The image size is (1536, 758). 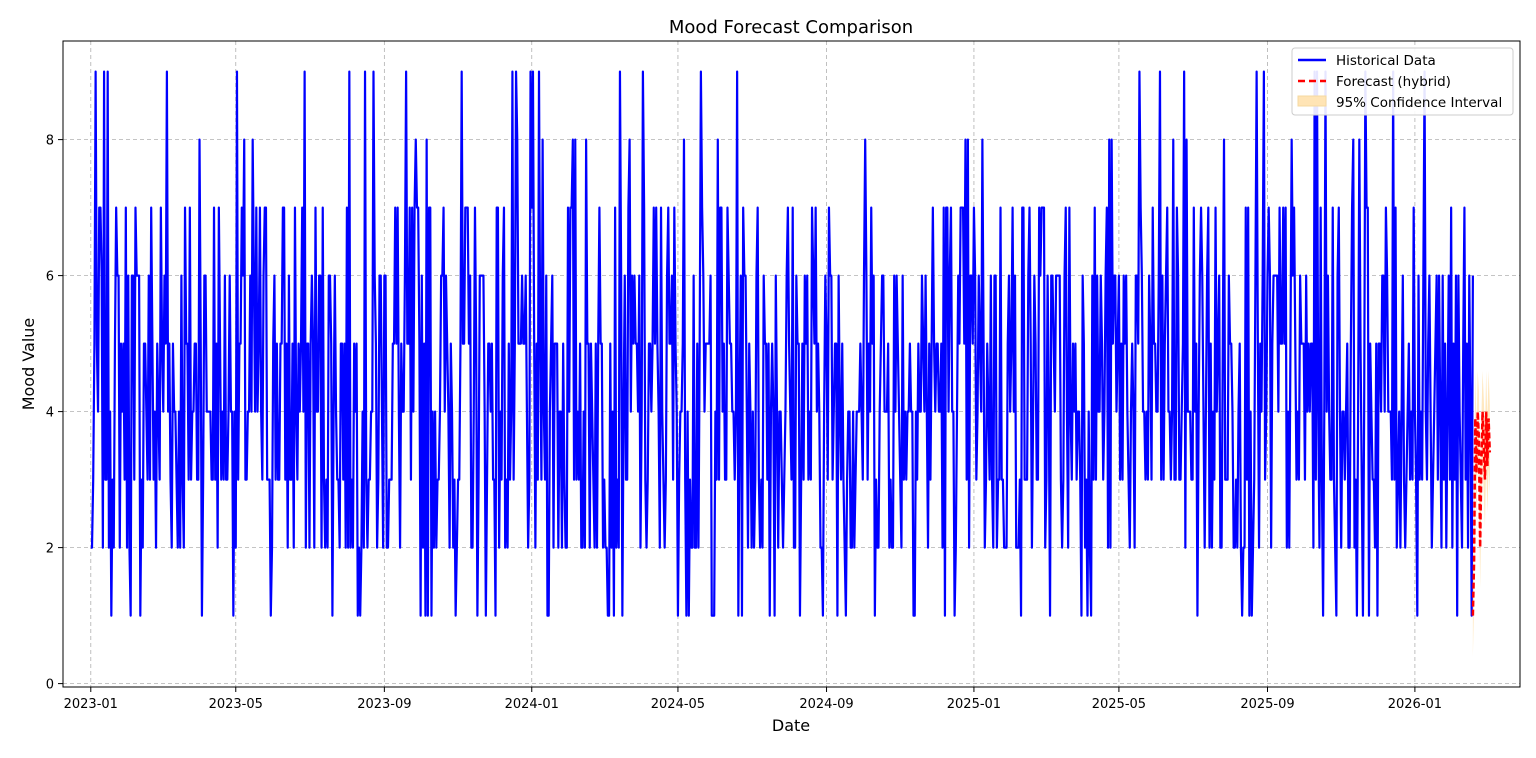 I want to click on x-tick-label: 2025-05, so click(x=1119, y=704).